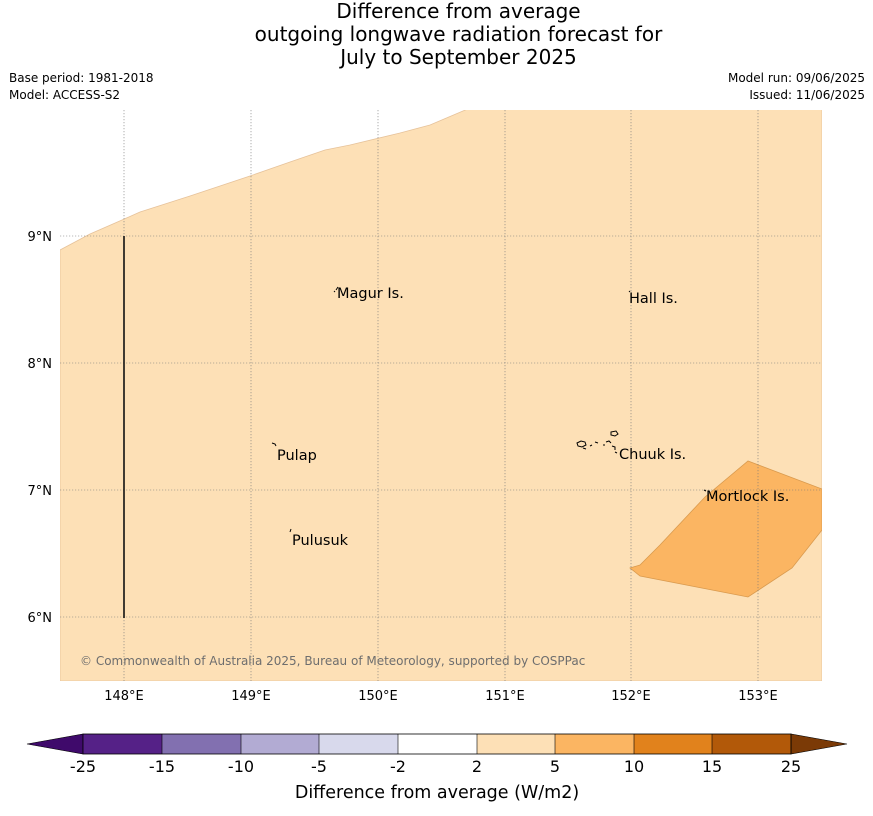  What do you see at coordinates (629, 291) in the screenshot?
I see `island-hall` at bounding box center [629, 291].